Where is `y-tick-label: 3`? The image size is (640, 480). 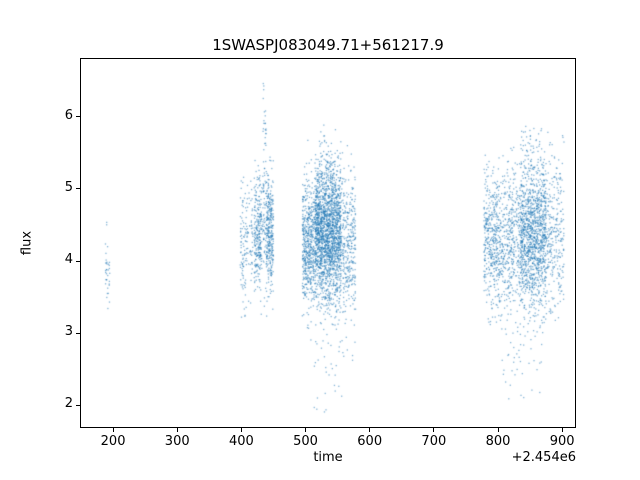 y-tick-label: 3 is located at coordinates (68, 332).